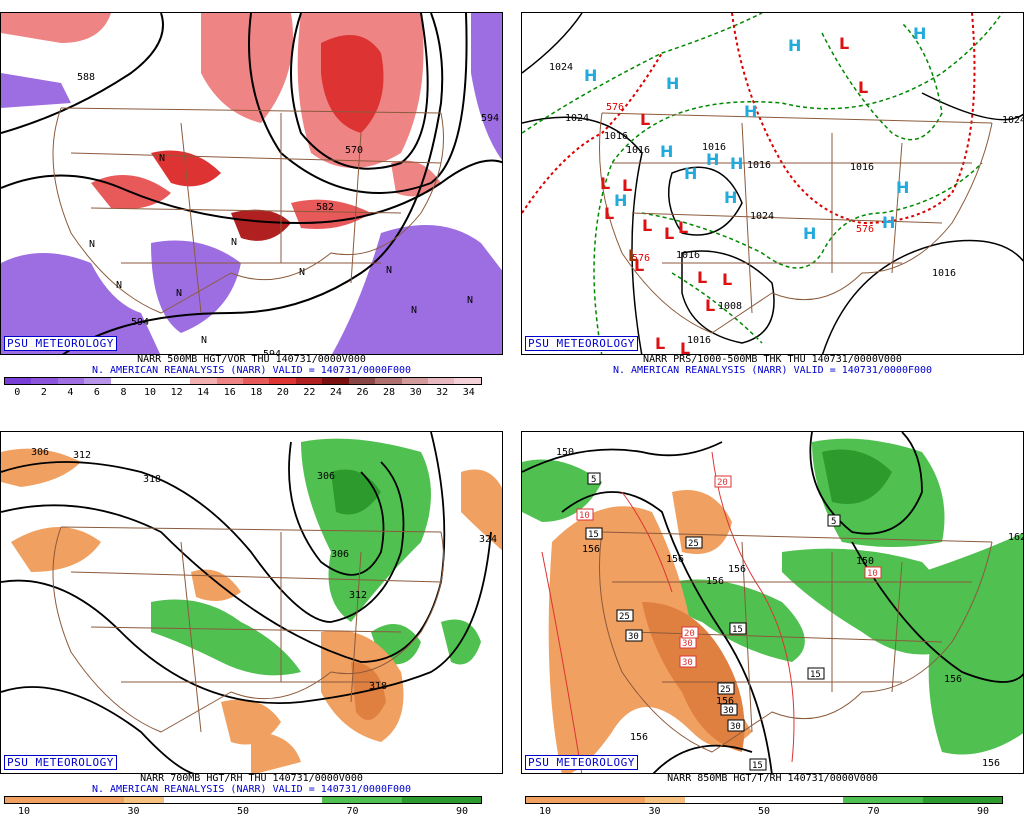  What do you see at coordinates (389, 392) in the screenshot?
I see `colorbar-tick-label: 28` at bounding box center [389, 392].